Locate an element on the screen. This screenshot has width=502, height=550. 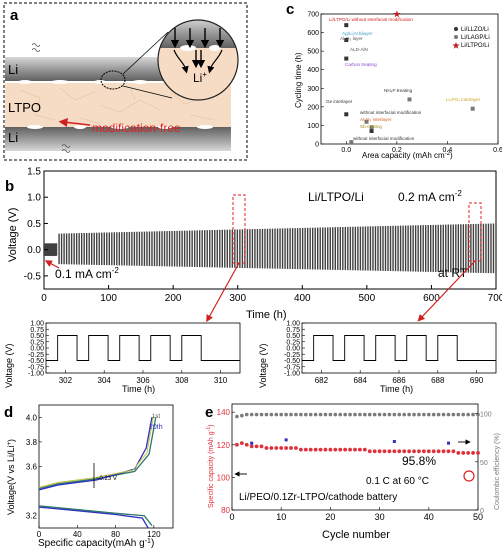
label-20th: 20th is located at coordinates (156, 427).